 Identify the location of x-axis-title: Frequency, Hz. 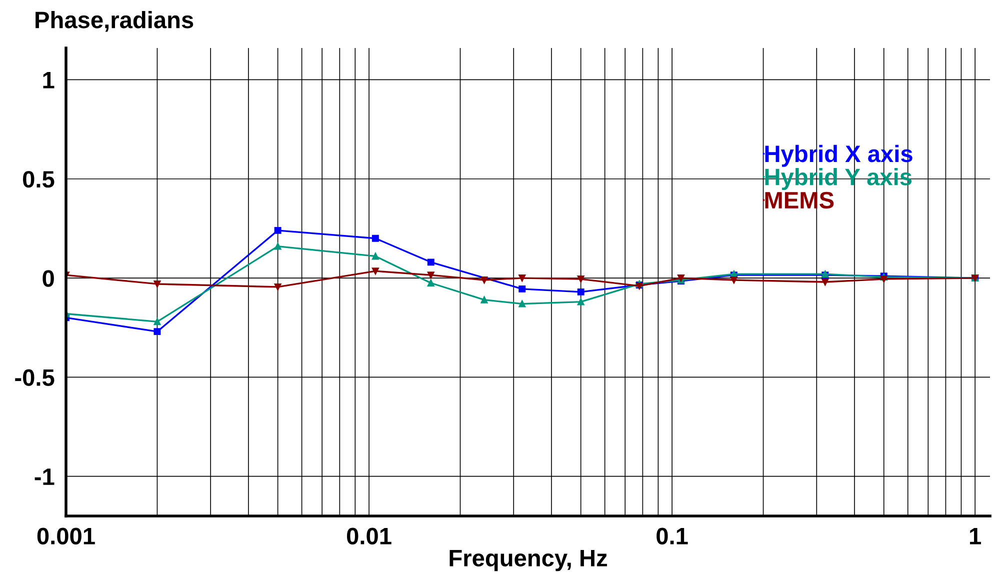
(528, 561).